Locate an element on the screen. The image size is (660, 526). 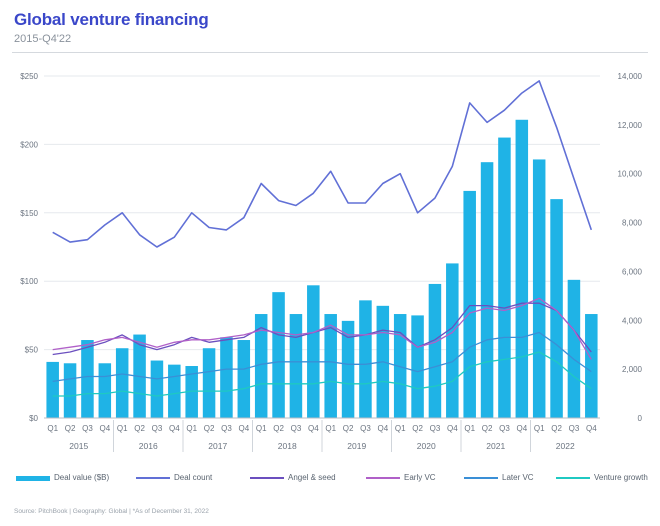
year-label: 2022 is located at coordinates (565, 446).